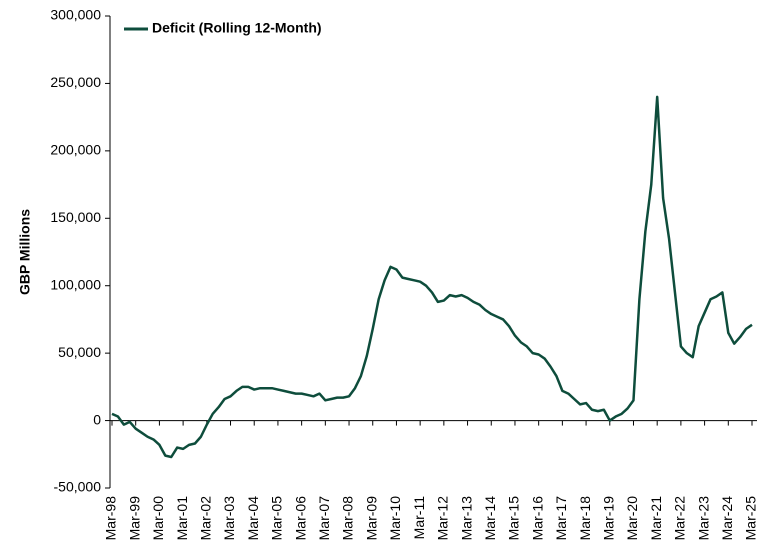 The image size is (770, 559). I want to click on x-tick-label: Mar-21, so click(656, 518).